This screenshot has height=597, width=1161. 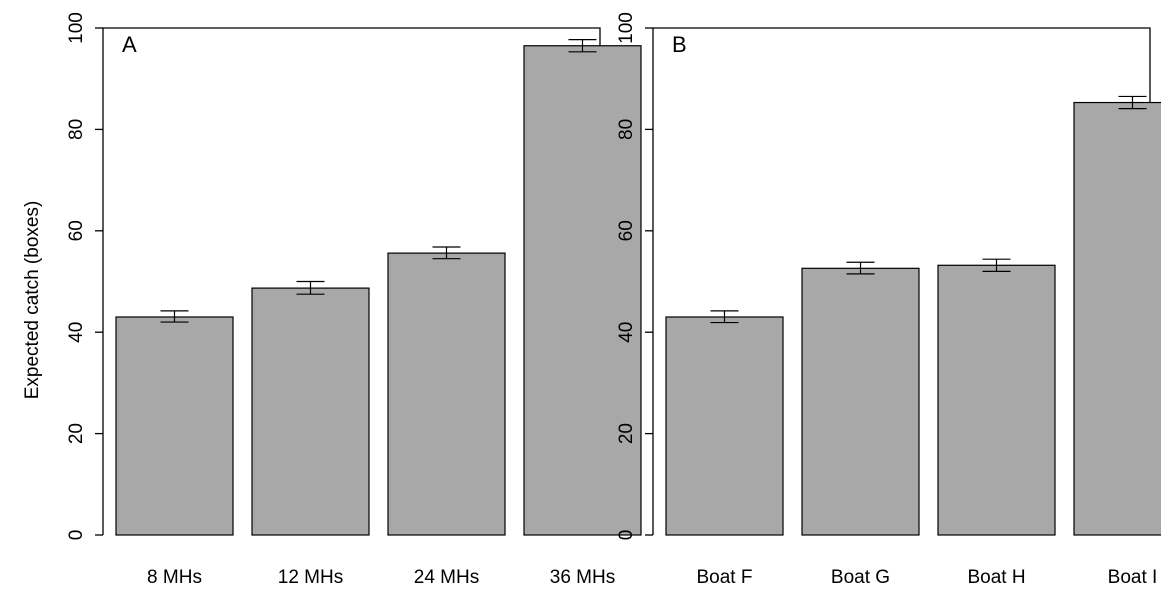 What do you see at coordinates (32, 300) in the screenshot?
I see `y-axis-label: Expected catch (boxes)` at bounding box center [32, 300].